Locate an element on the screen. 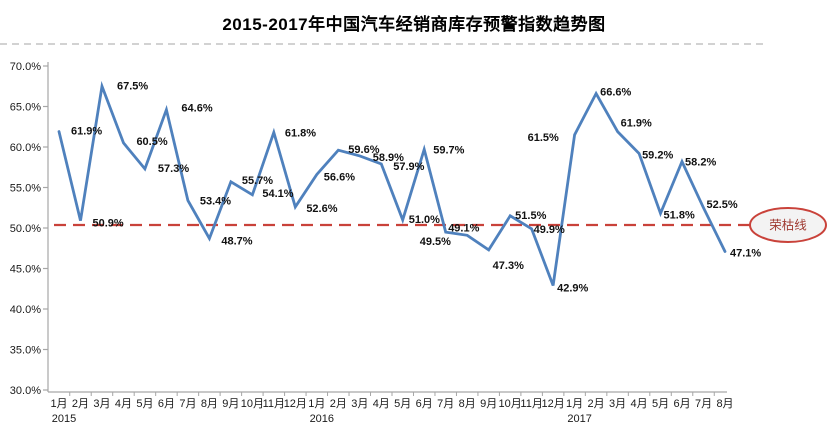 This screenshot has height=440, width=828. data-point-label: 54.1% is located at coordinates (277, 194).